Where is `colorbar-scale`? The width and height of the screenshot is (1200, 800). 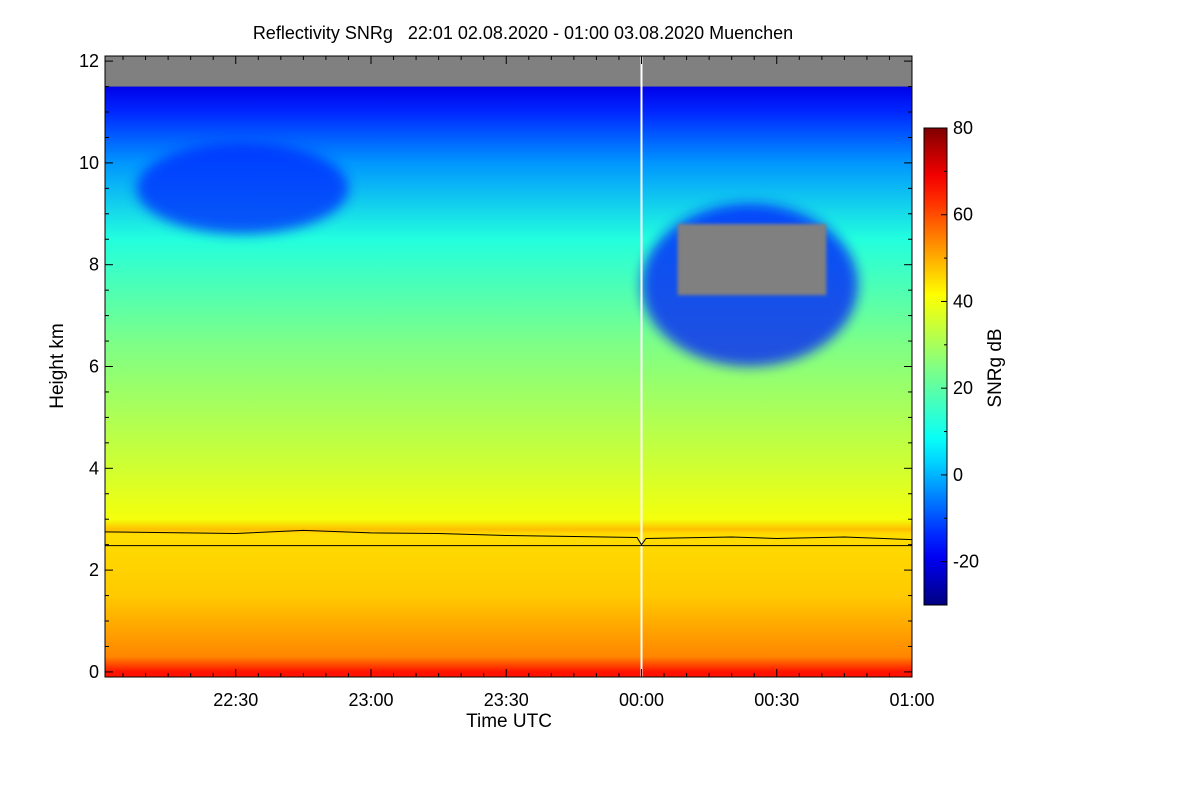 colorbar-scale is located at coordinates (935, 366).